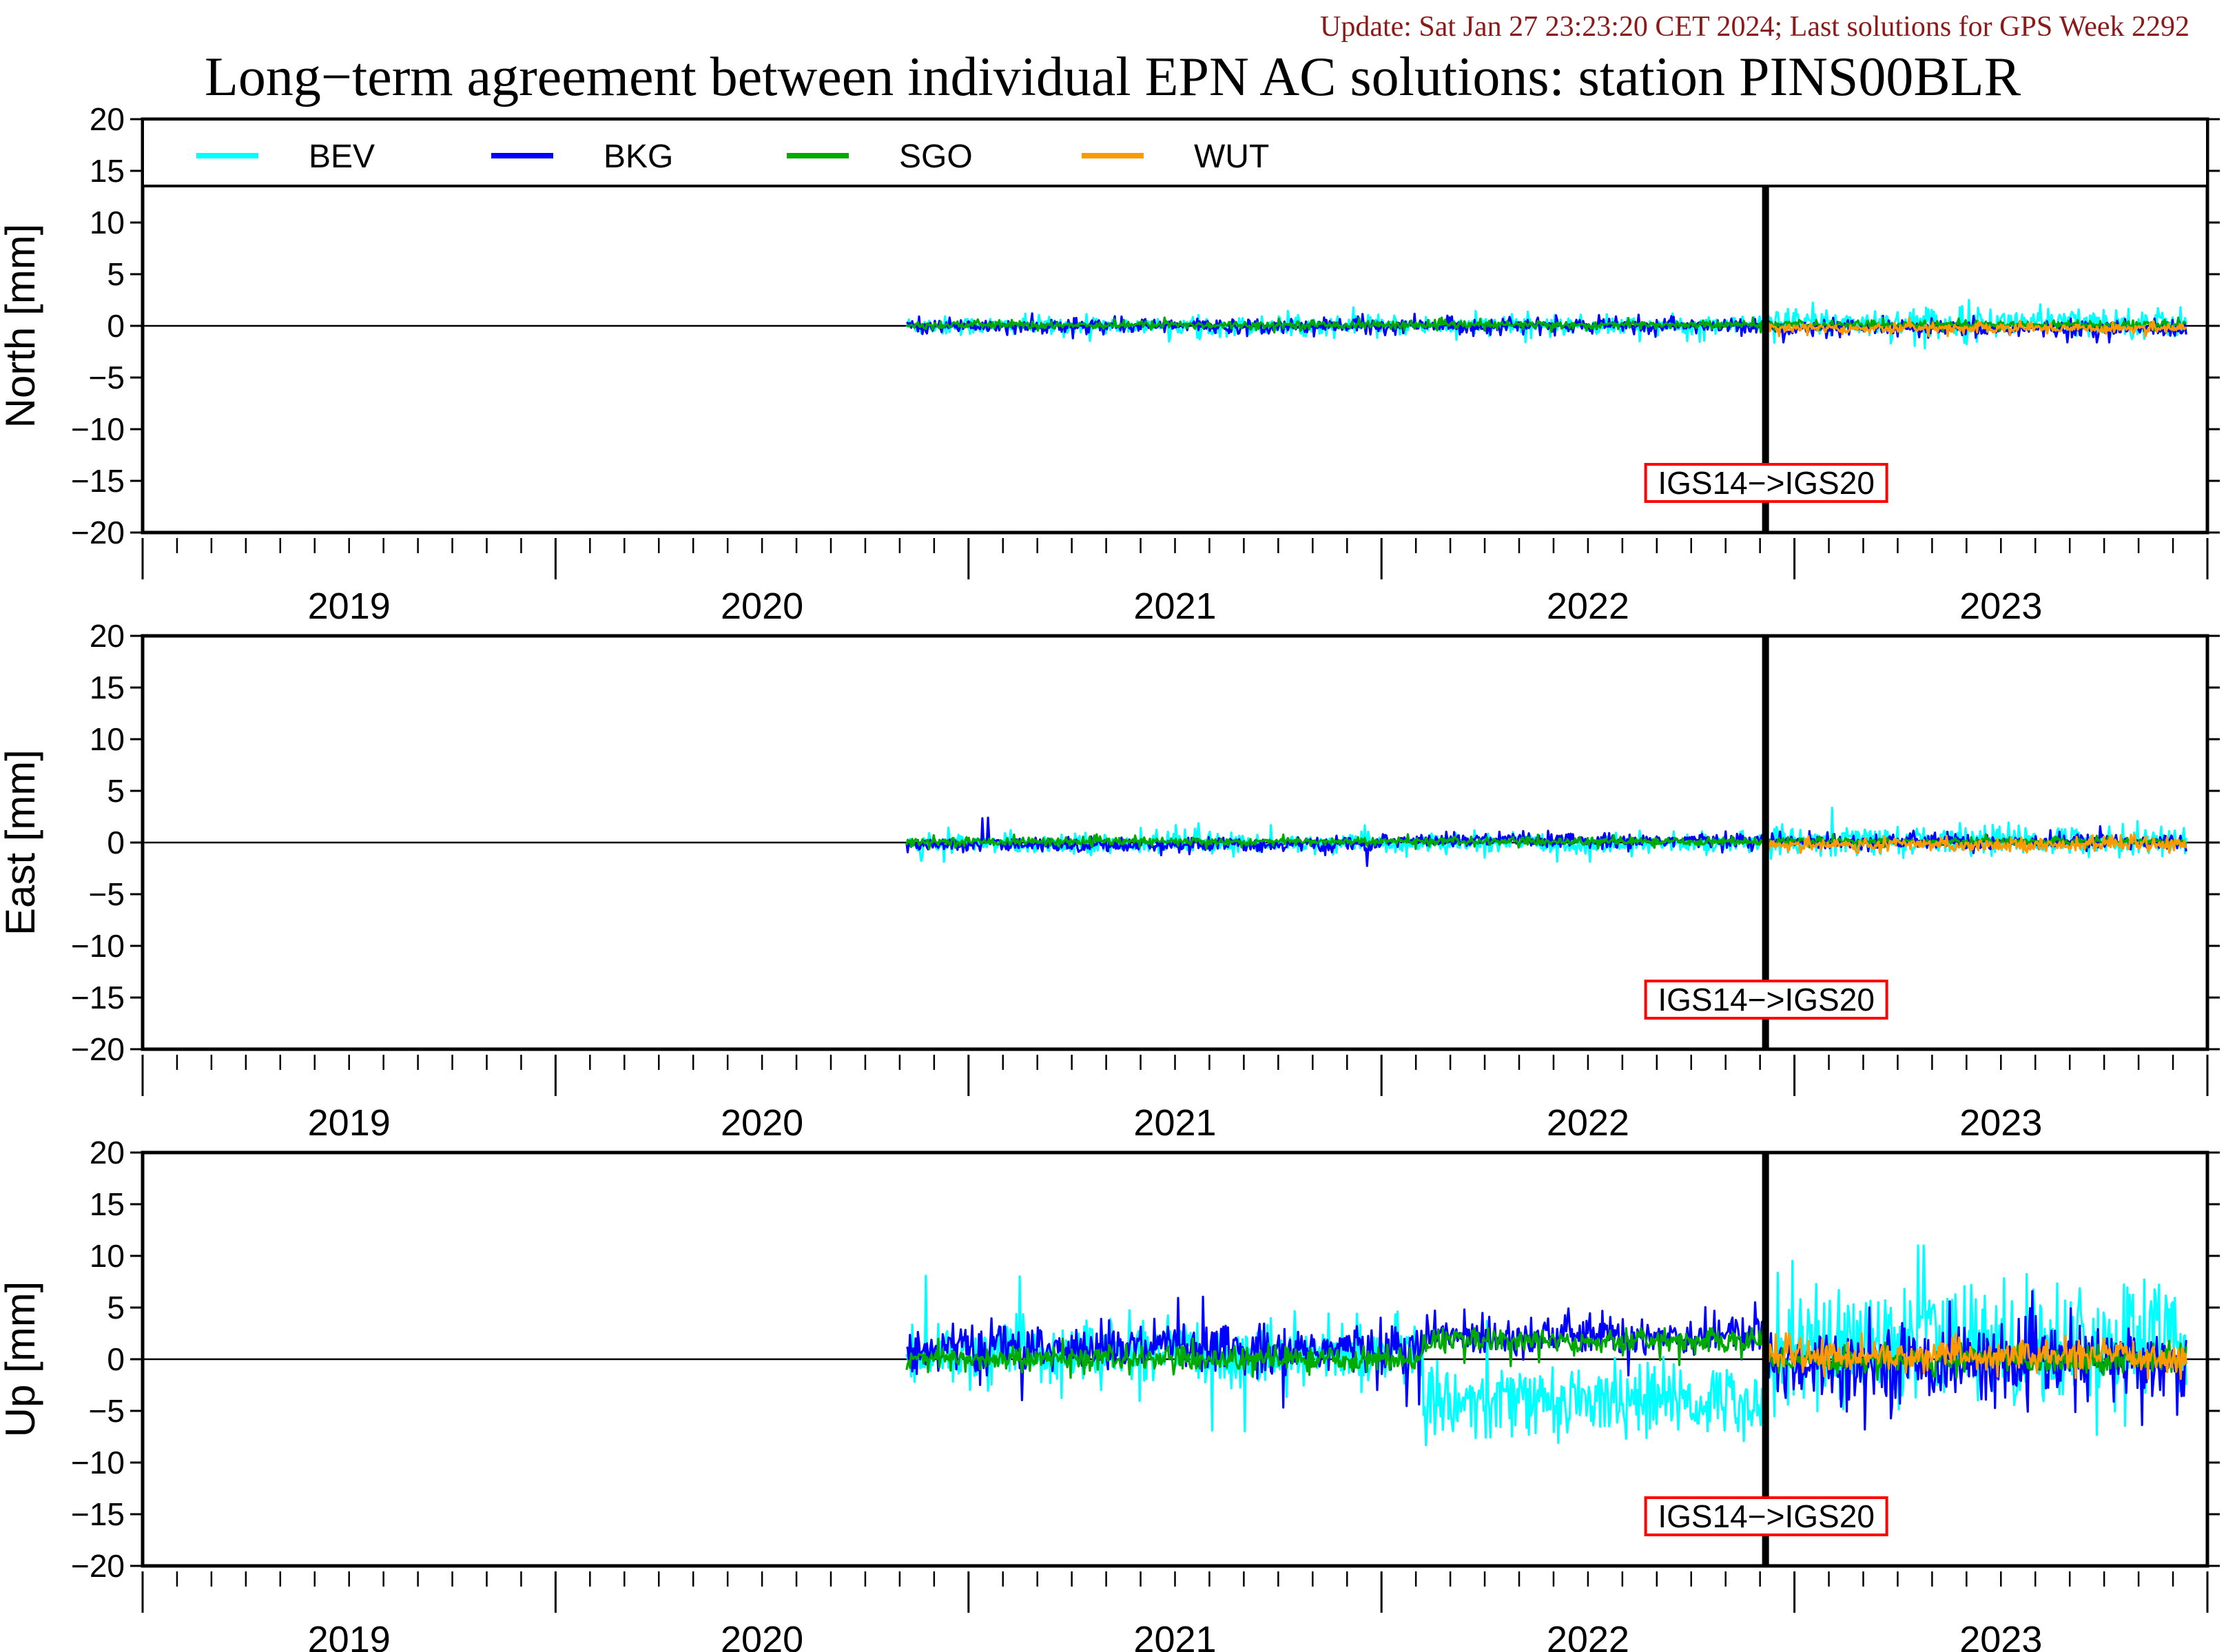 This screenshot has width=2226, height=1652. Describe the element at coordinates (21, 1359) in the screenshot. I see `y-axis-title: Up [mm]` at that location.